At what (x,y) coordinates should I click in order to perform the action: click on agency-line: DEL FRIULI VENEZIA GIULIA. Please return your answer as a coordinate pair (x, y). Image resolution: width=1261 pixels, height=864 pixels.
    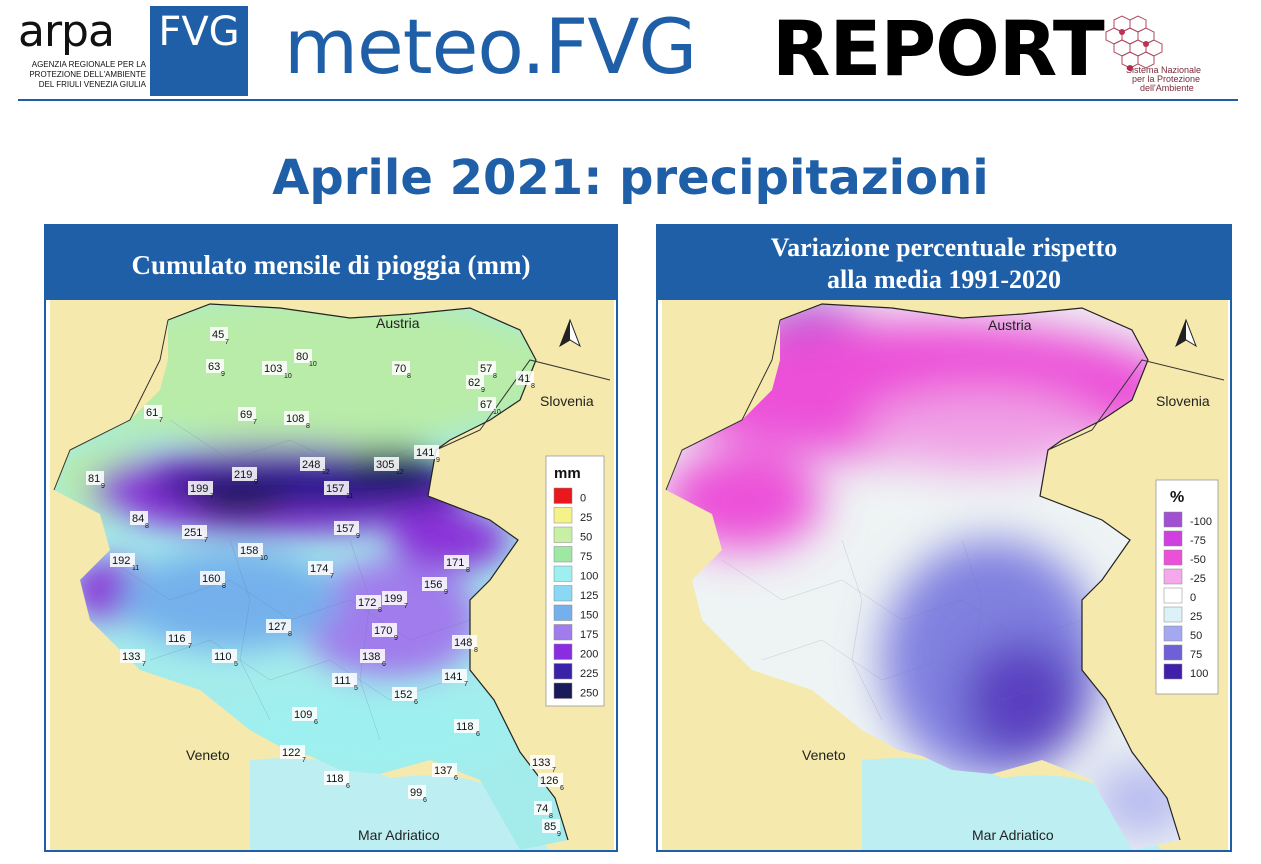
    Looking at the image, I should click on (92, 84).